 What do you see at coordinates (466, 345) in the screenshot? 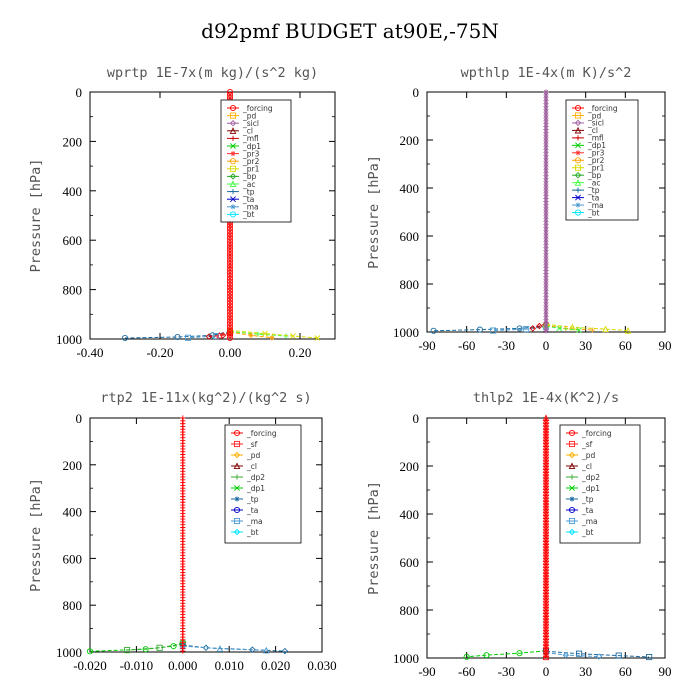
I see `x-tick-label: -60` at bounding box center [466, 345].